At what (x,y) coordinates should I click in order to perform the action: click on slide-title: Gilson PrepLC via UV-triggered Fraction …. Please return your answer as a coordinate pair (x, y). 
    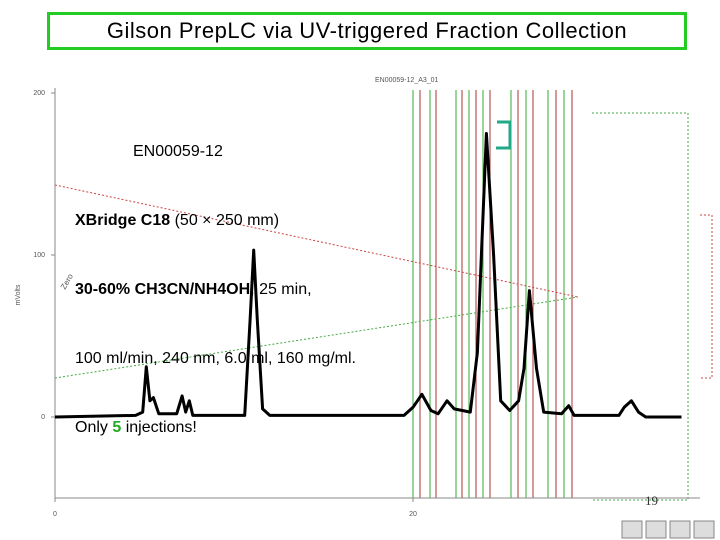
    Looking at the image, I should click on (367, 31).